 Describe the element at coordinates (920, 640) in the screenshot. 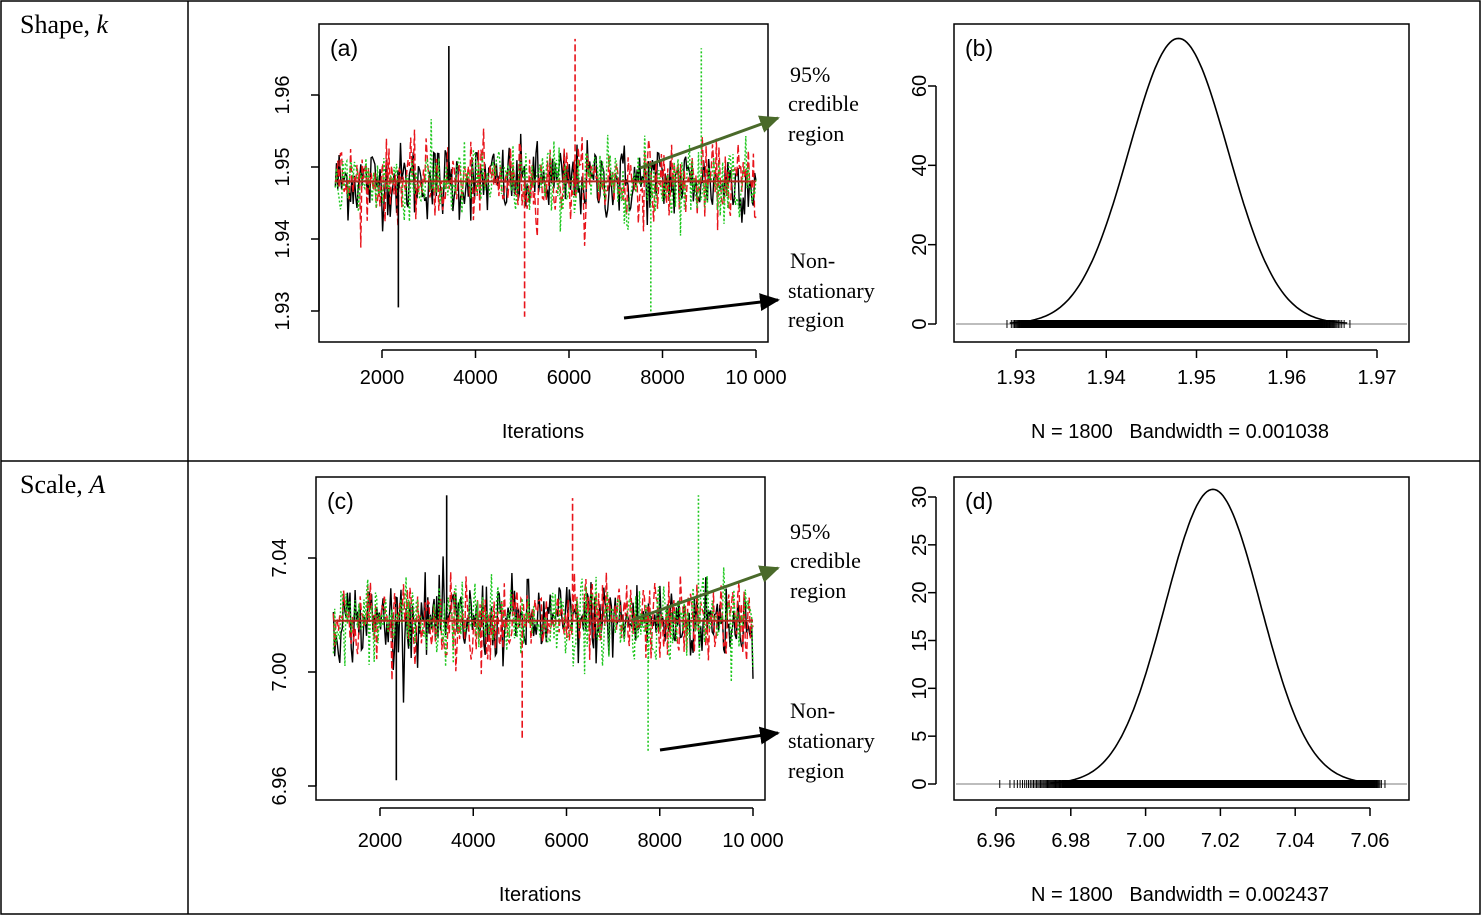

I see `y-tick-label: 15` at that location.